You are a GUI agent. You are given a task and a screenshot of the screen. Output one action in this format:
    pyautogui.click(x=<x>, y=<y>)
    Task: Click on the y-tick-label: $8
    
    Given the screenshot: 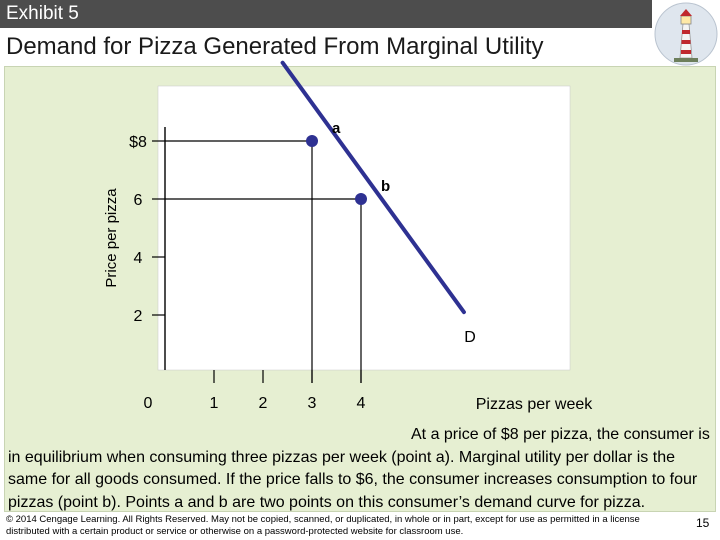 What is the action you would take?
    pyautogui.click(x=138, y=142)
    